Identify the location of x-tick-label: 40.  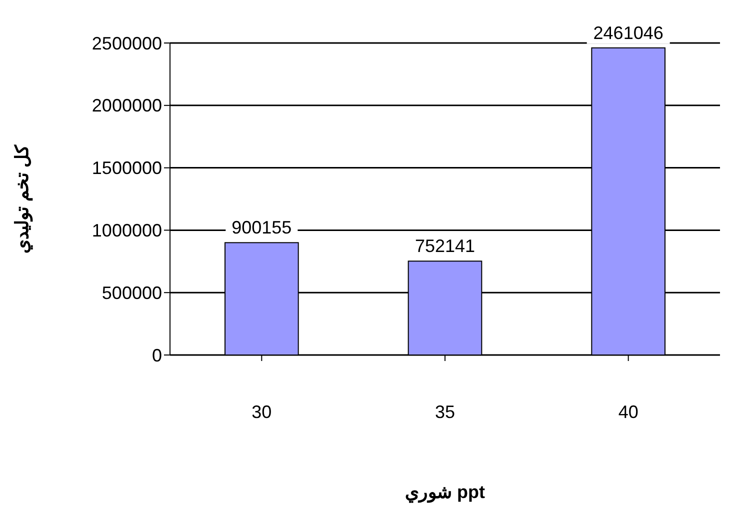
(628, 412).